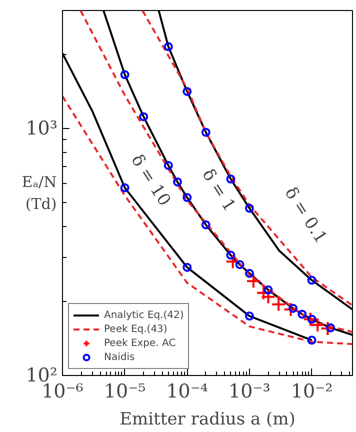 The width and height of the screenshot is (356, 432). Describe the element at coordinates (187, 391) in the screenshot. I see `x-tick-label: 10⁻⁴` at that location.